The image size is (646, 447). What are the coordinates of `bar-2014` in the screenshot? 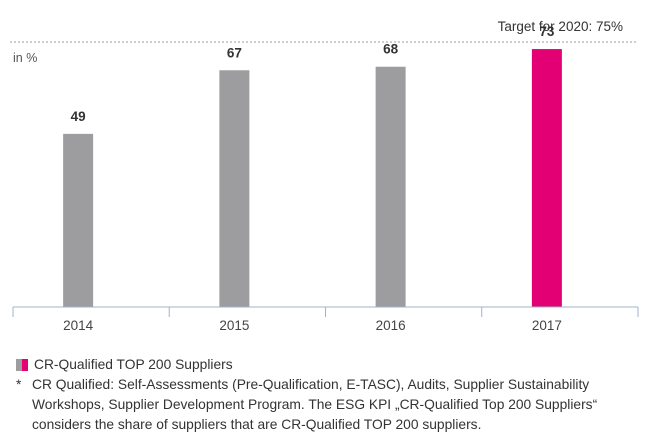 It's located at (78, 220).